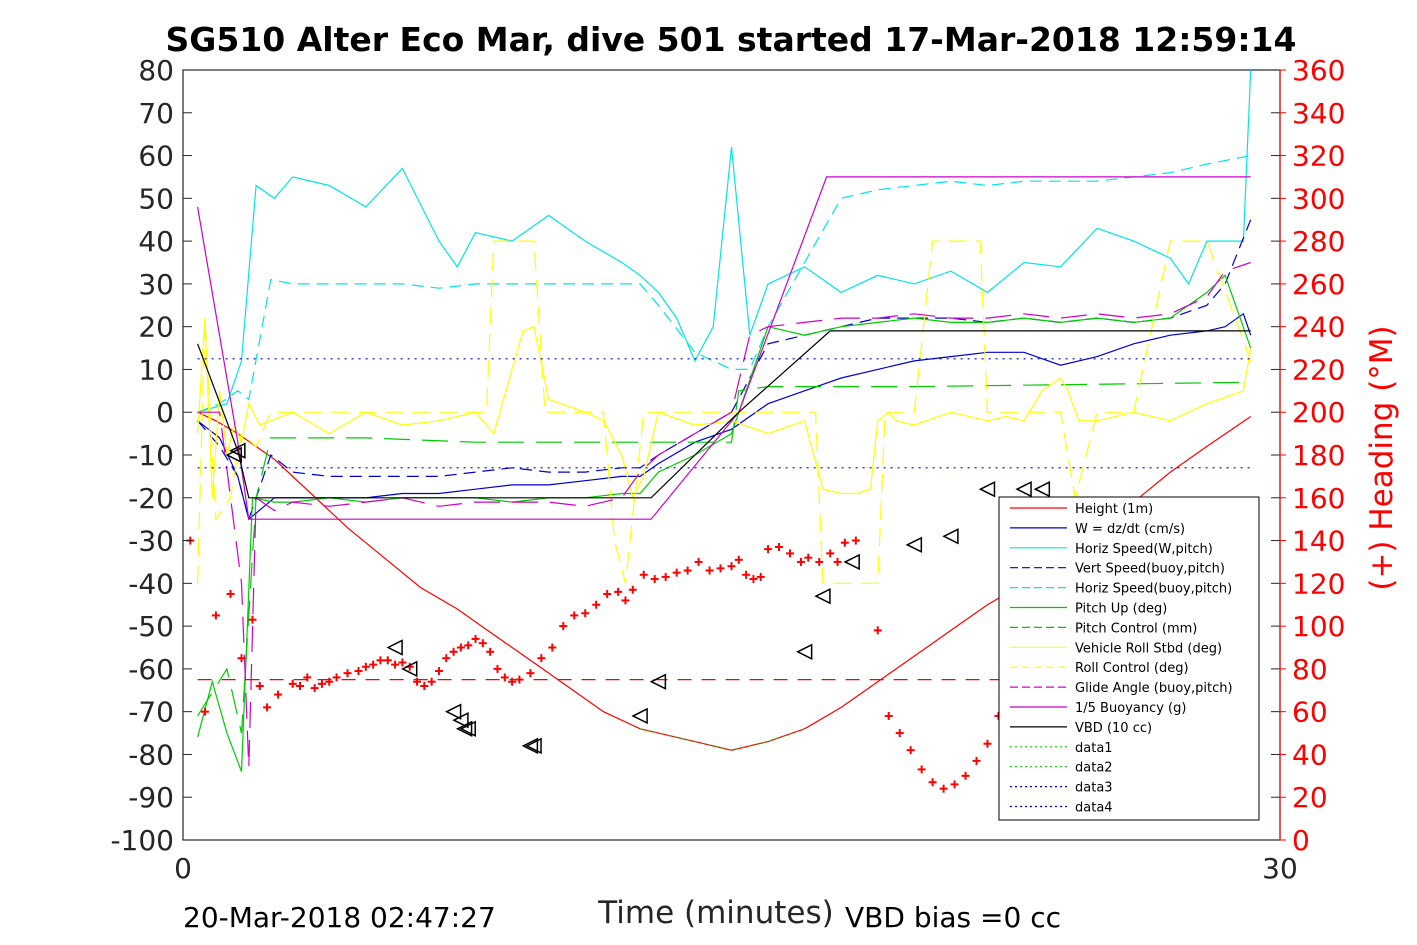 This screenshot has height=945, width=1417. What do you see at coordinates (1318, 198) in the screenshot?
I see `y2-tick-label: 300` at bounding box center [1318, 198].